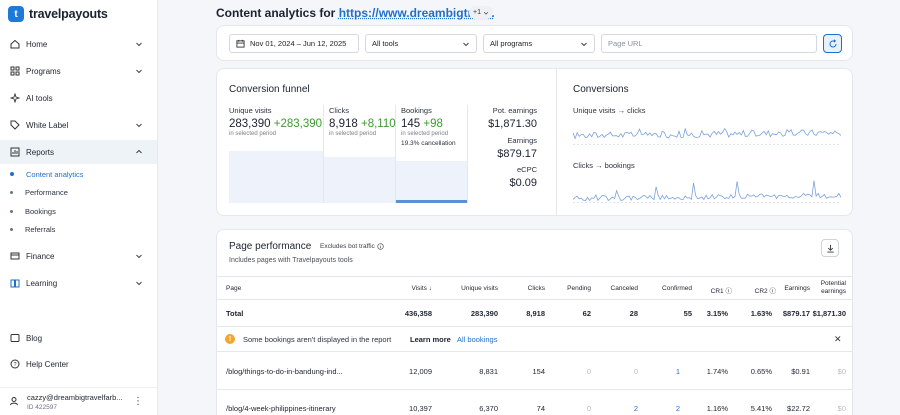  I want to click on col-page: Page, so click(233, 288).